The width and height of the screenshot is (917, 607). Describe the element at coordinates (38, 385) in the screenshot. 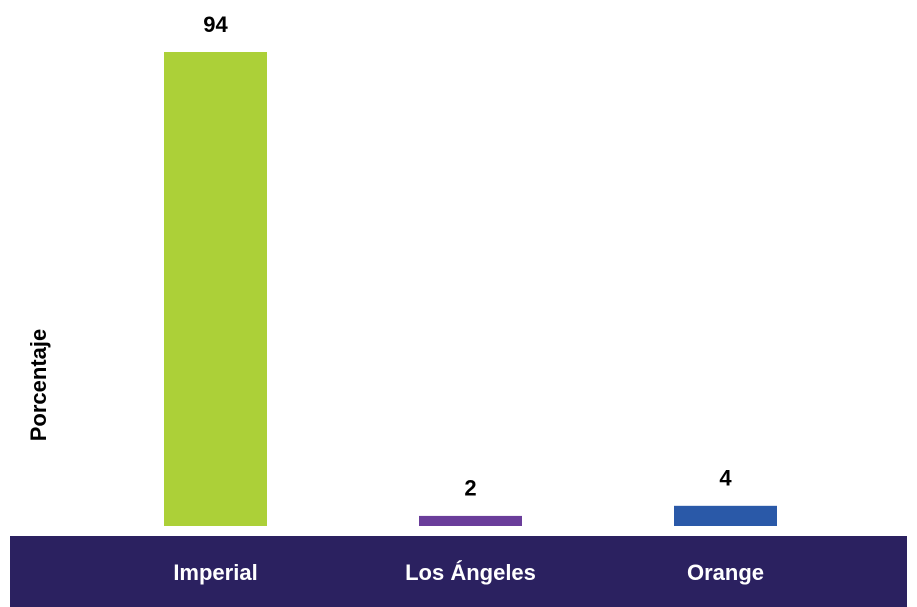

I see `y-axis-label: Porcentaje` at that location.